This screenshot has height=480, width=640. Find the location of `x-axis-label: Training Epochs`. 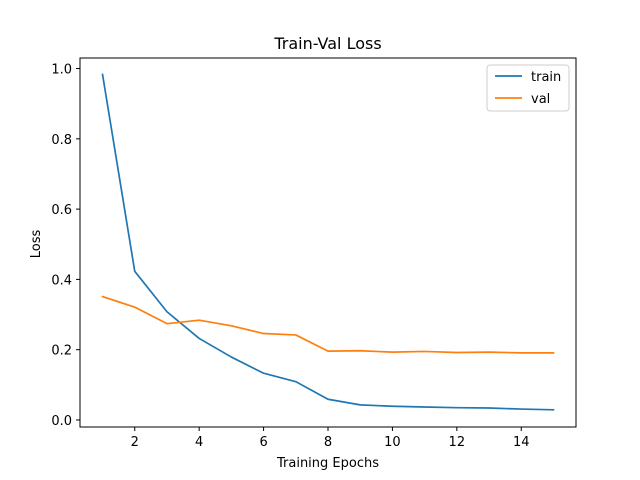

x-axis-label: Training Epochs is located at coordinates (327, 463).